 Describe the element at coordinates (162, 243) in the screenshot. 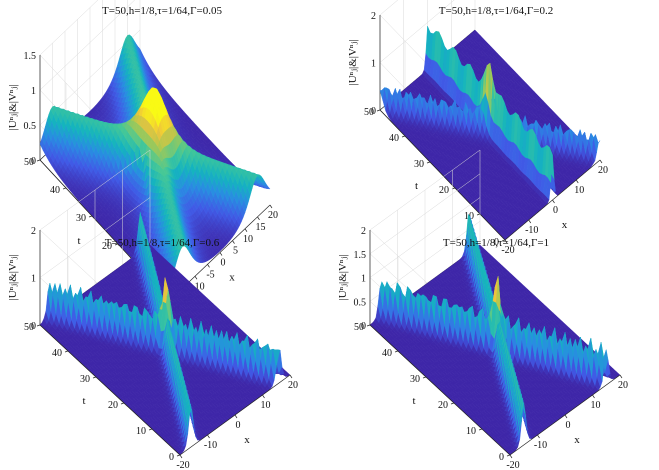

I see `plot-title: T=50,h=1/8,τ=1/64,Γ=0.6` at that location.